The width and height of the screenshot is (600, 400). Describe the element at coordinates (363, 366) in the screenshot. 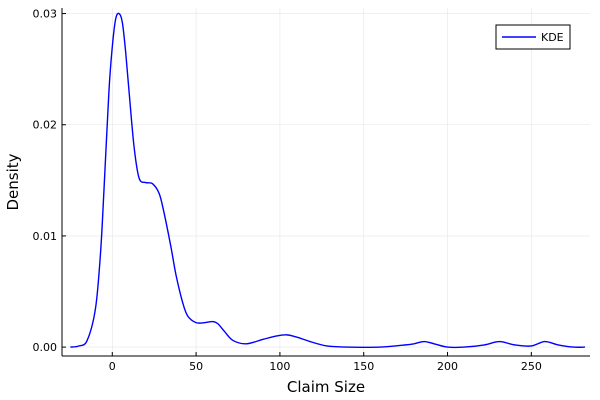

I see `x-tick-label: 150` at that location.